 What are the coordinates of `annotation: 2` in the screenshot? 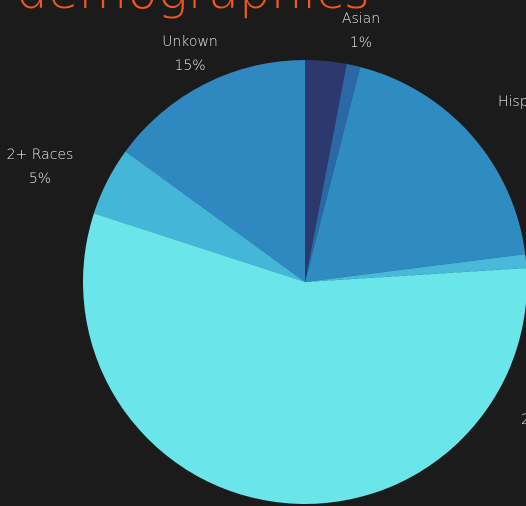 It's located at (523, 420).